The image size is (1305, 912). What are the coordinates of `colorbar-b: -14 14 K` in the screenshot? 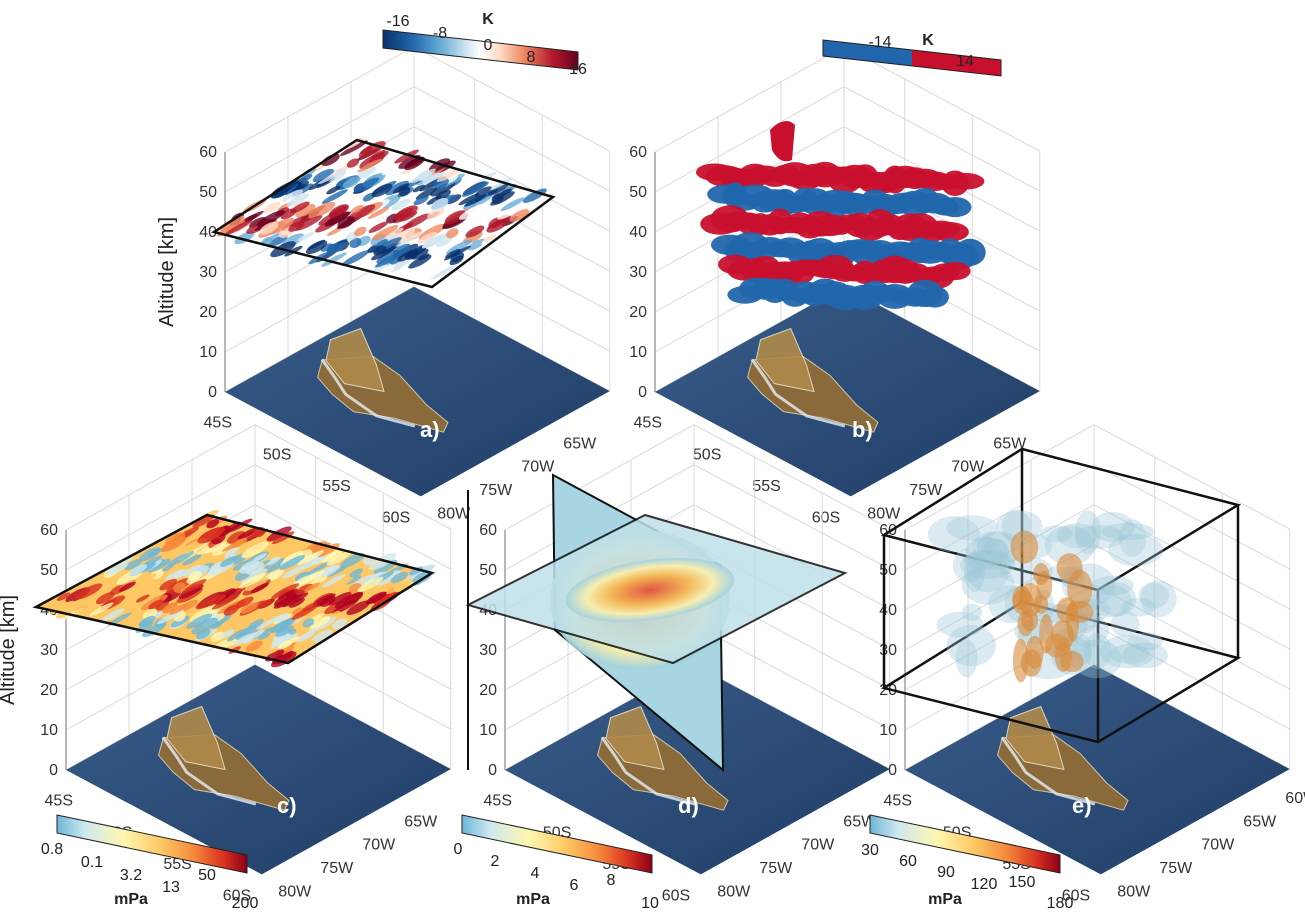 It's located at (912, 54).